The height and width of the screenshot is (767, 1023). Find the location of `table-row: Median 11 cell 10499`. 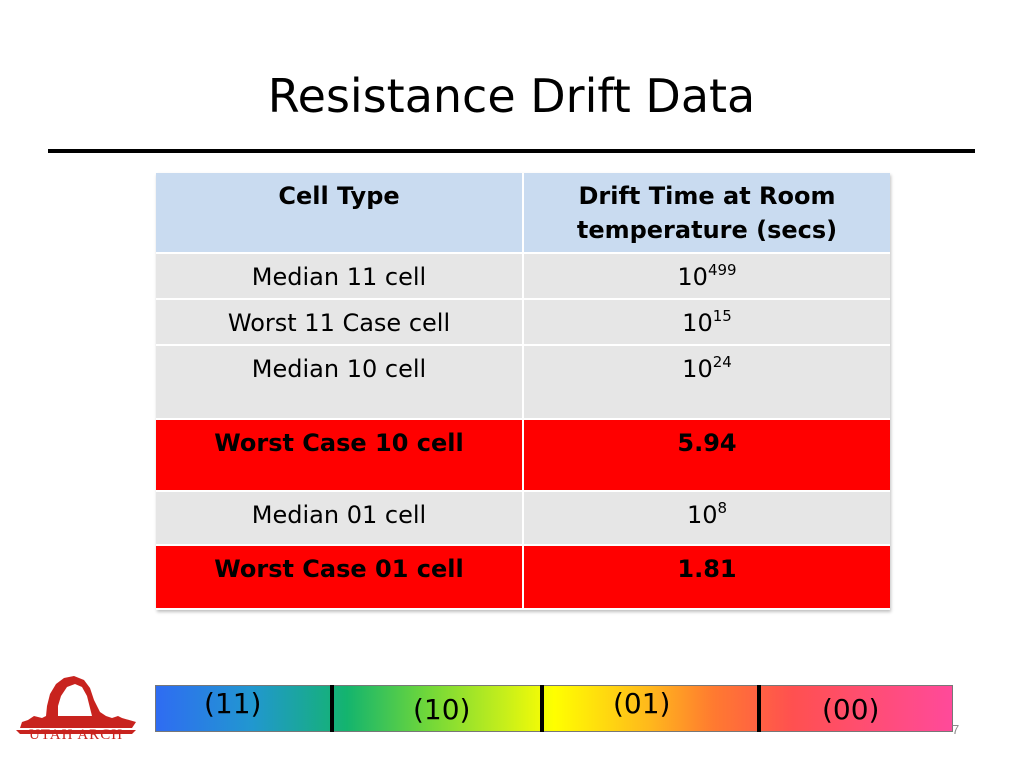

table-row: Median 11 cell 10499 is located at coordinates (523, 276).